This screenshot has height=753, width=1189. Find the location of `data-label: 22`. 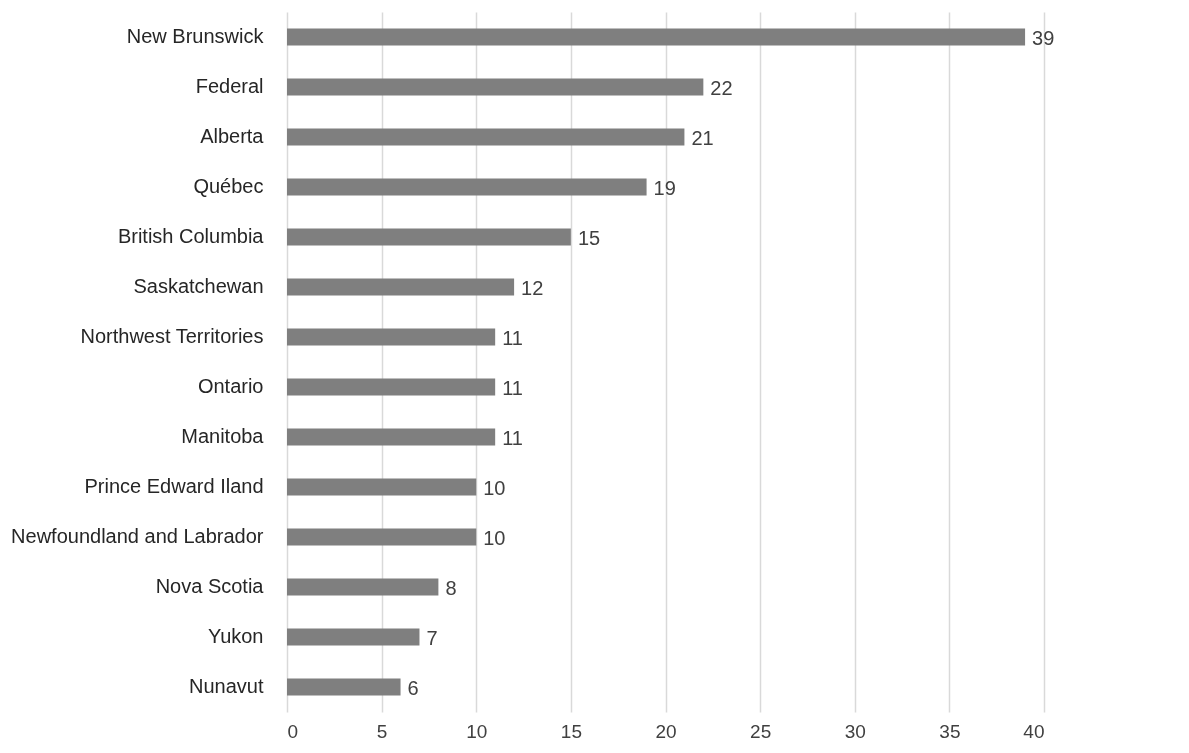

data-label: 22 is located at coordinates (721, 88).